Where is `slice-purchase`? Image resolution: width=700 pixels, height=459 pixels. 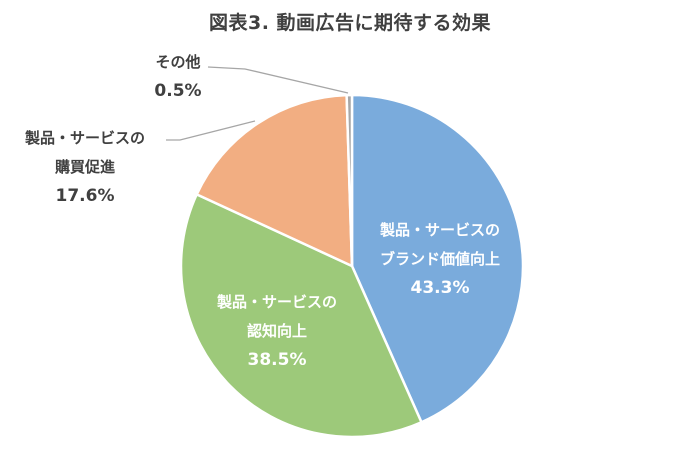 slice-purchase is located at coordinates (274, 180).